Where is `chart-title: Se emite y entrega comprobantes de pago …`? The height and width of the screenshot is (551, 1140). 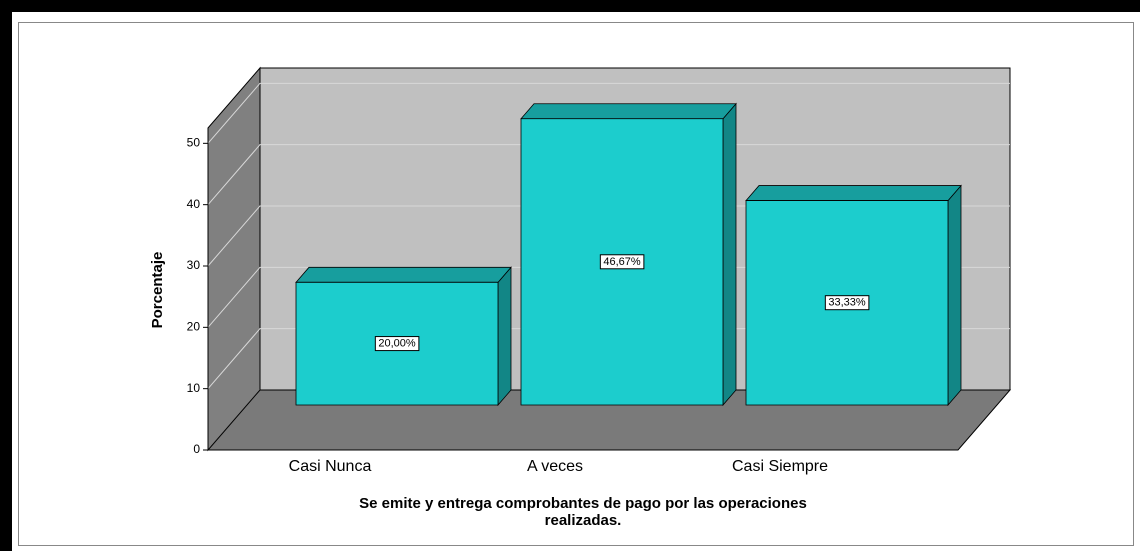
chart-title: Se emite y entrega comprobantes de pago … is located at coordinates (583, 503).